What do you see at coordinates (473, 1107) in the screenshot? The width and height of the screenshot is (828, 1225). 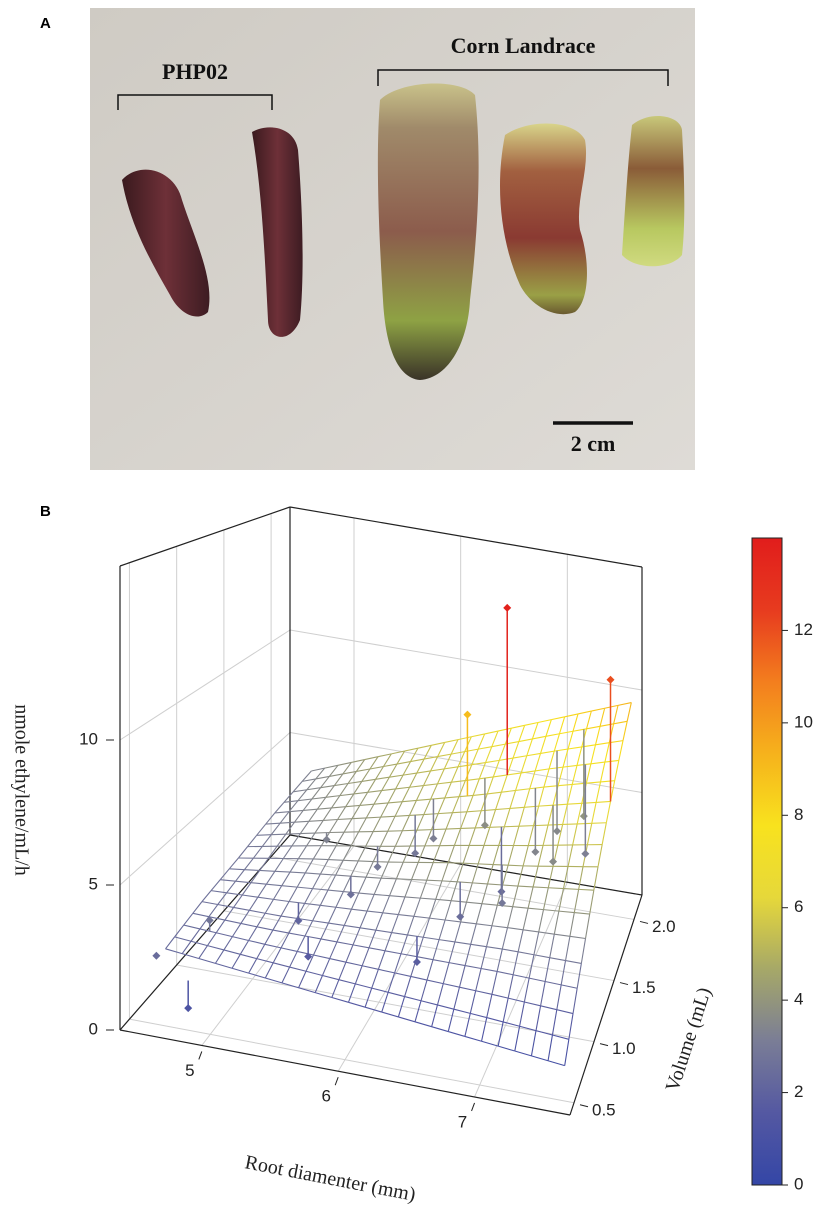 I see `x-tick` at bounding box center [473, 1107].